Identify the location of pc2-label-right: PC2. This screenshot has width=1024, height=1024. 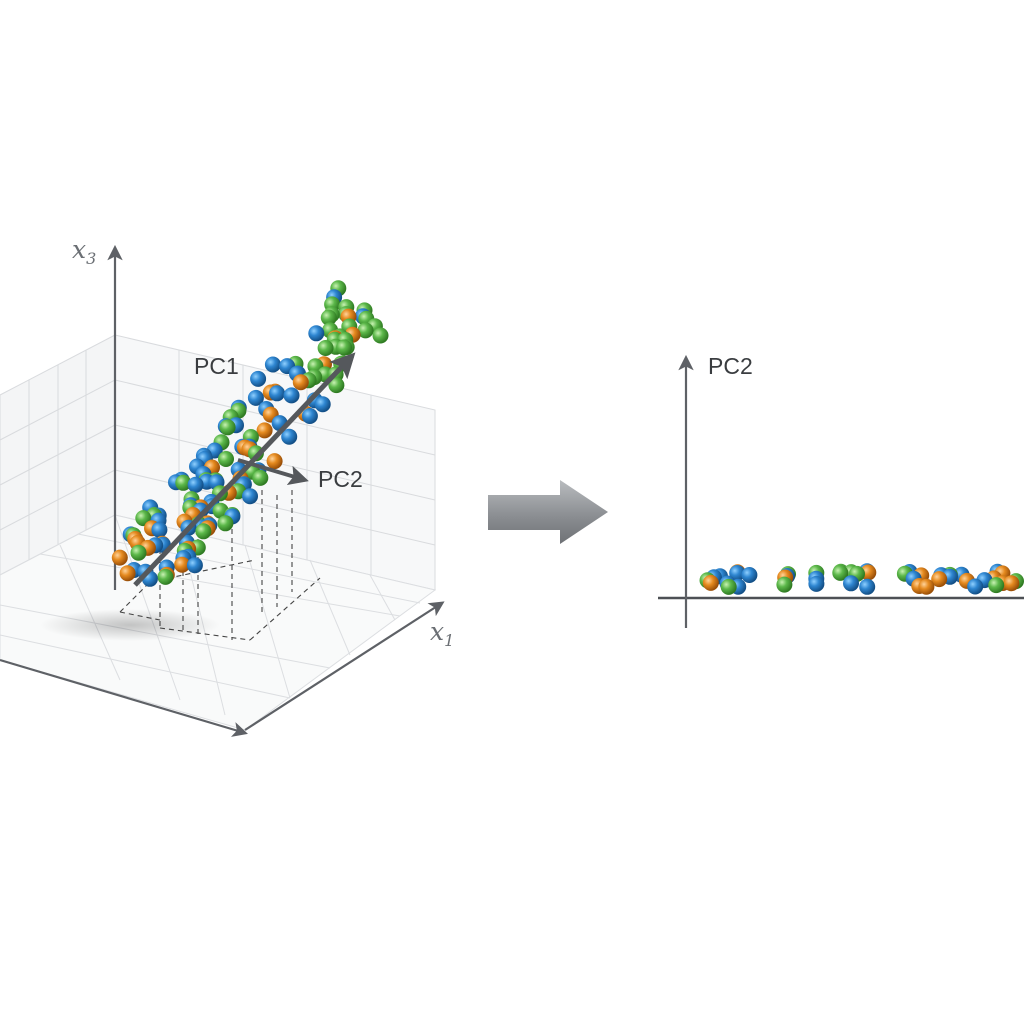
(730, 366).